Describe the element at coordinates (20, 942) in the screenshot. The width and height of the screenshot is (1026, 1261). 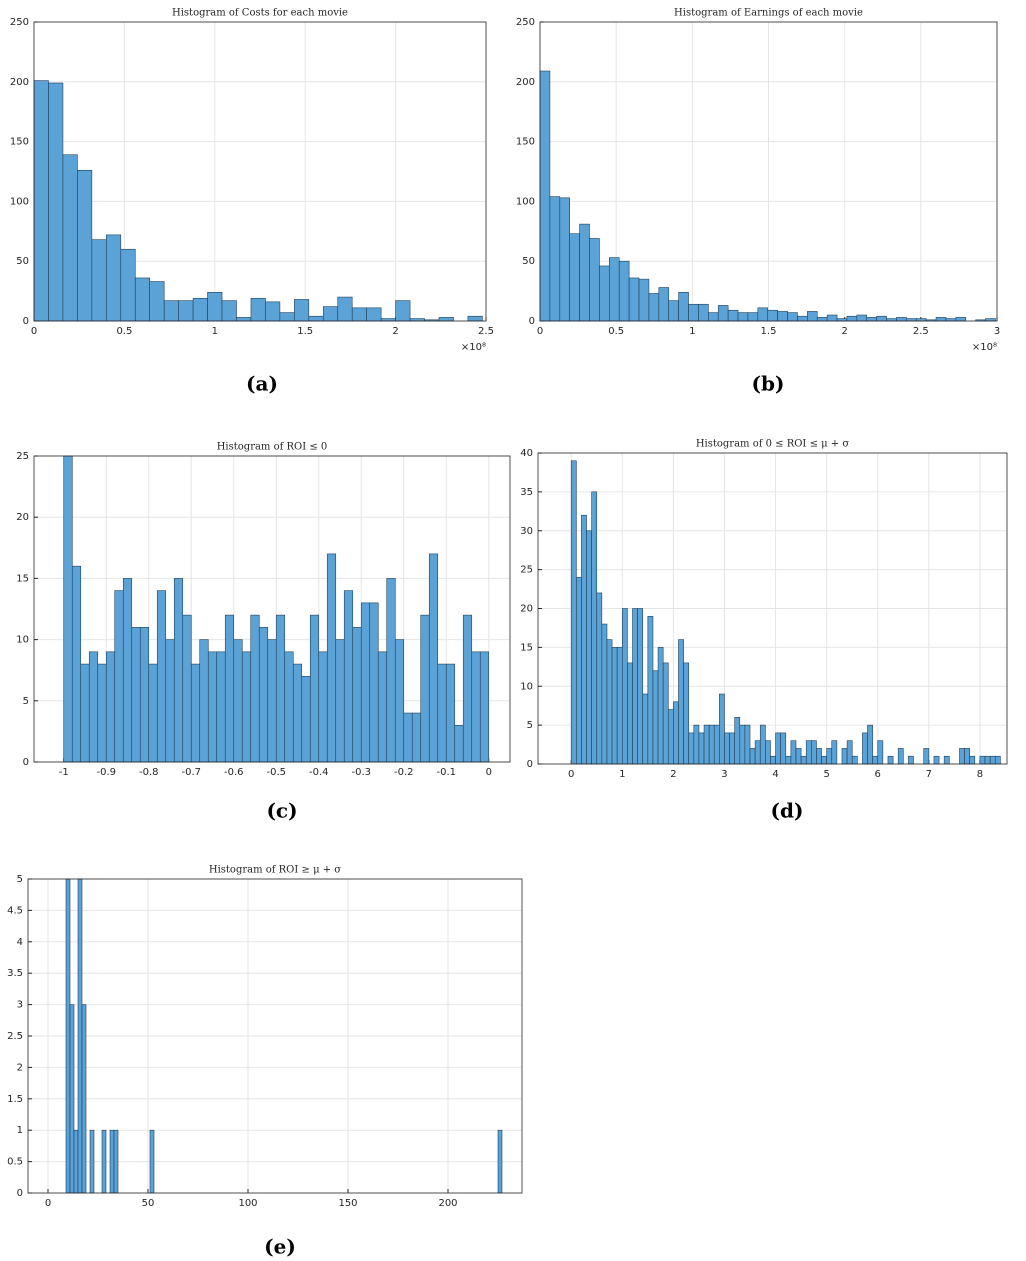
I see `y-tick-label: 4` at that location.